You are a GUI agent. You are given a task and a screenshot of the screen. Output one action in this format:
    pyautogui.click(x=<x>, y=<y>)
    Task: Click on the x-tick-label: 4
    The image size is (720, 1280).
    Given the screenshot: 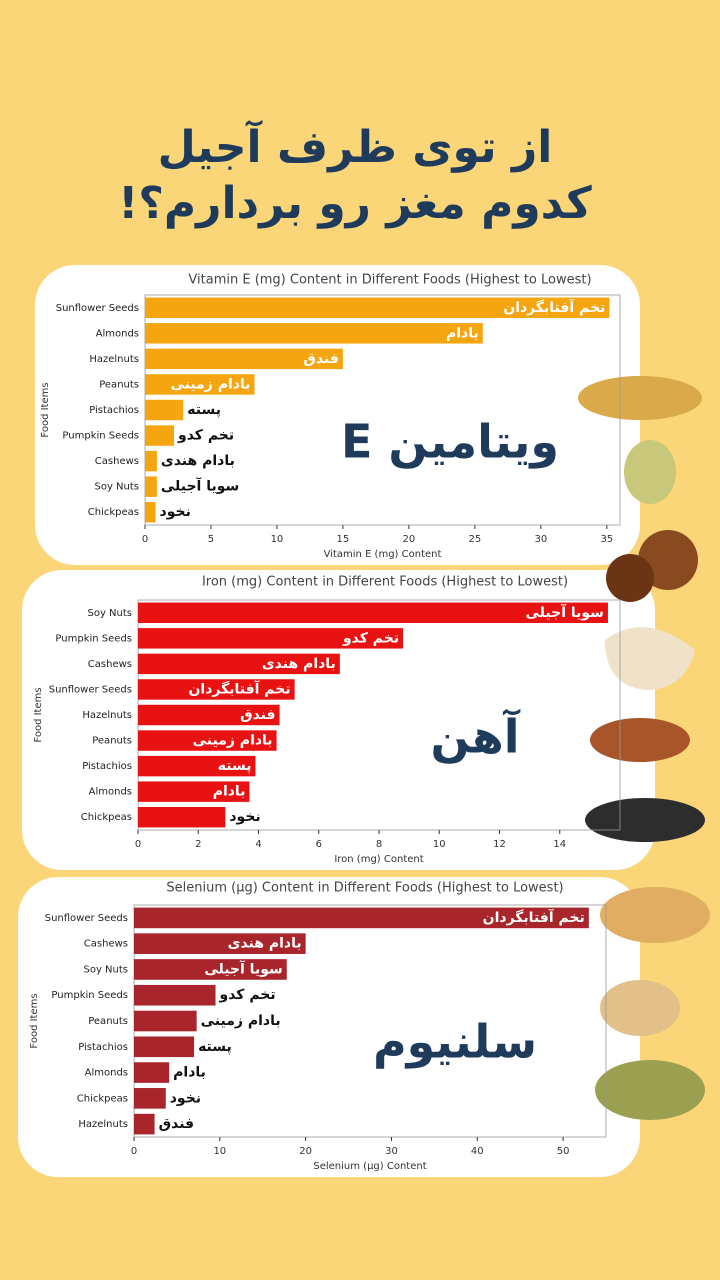 What is the action you would take?
    pyautogui.click(x=258, y=844)
    